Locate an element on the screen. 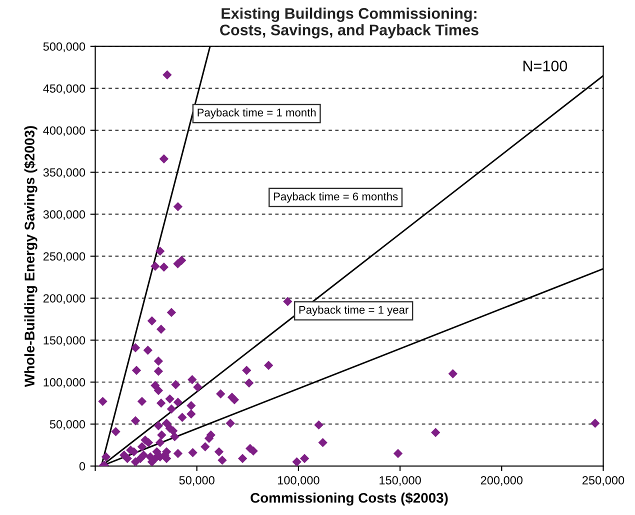  x-tick-label: 200,000 is located at coordinates (501, 481).